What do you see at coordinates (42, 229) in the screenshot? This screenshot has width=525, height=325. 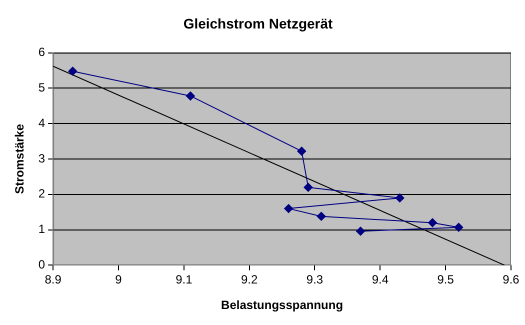 I see `y-tick-label: 1` at bounding box center [42, 229].